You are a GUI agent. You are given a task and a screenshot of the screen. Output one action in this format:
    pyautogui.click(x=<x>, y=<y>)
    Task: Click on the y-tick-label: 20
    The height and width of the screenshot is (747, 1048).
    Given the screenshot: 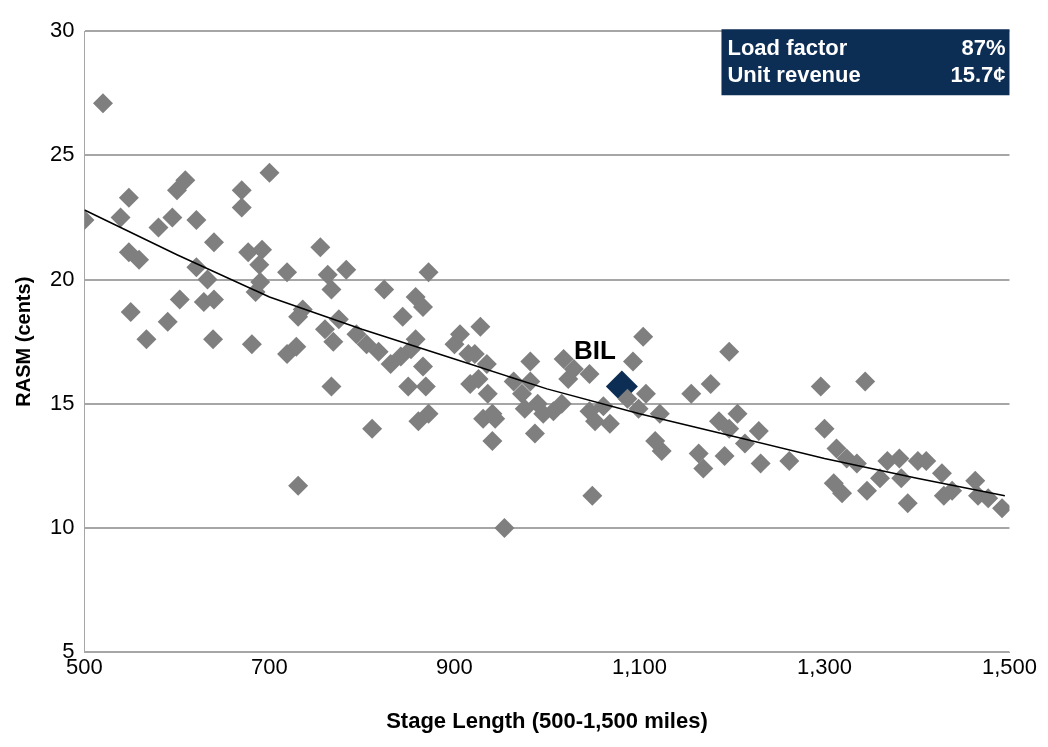 What is the action you would take?
    pyautogui.click(x=62, y=278)
    